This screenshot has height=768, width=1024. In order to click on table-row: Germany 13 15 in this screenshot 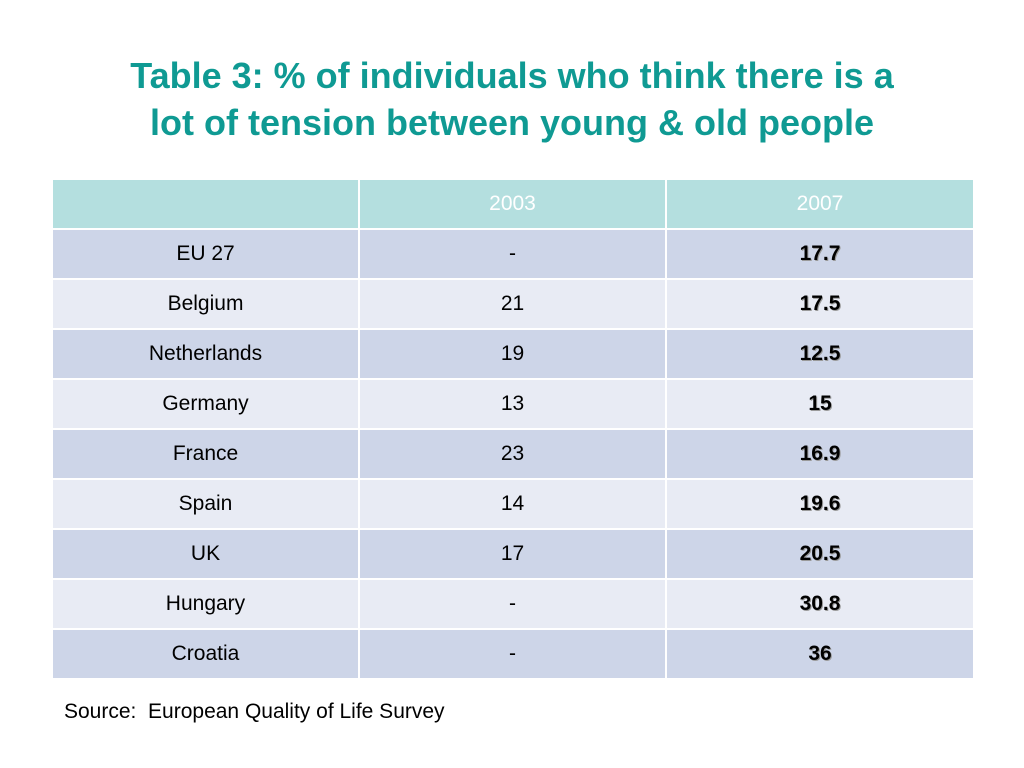, I will do `click(513, 404)`.